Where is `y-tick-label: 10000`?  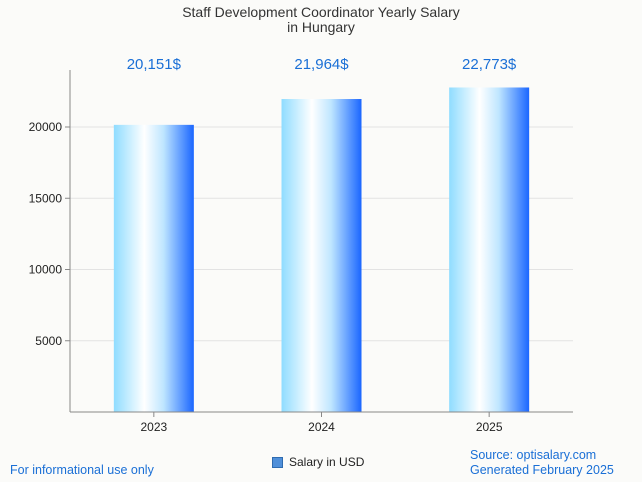
y-tick-label: 10000 is located at coordinates (46, 270).